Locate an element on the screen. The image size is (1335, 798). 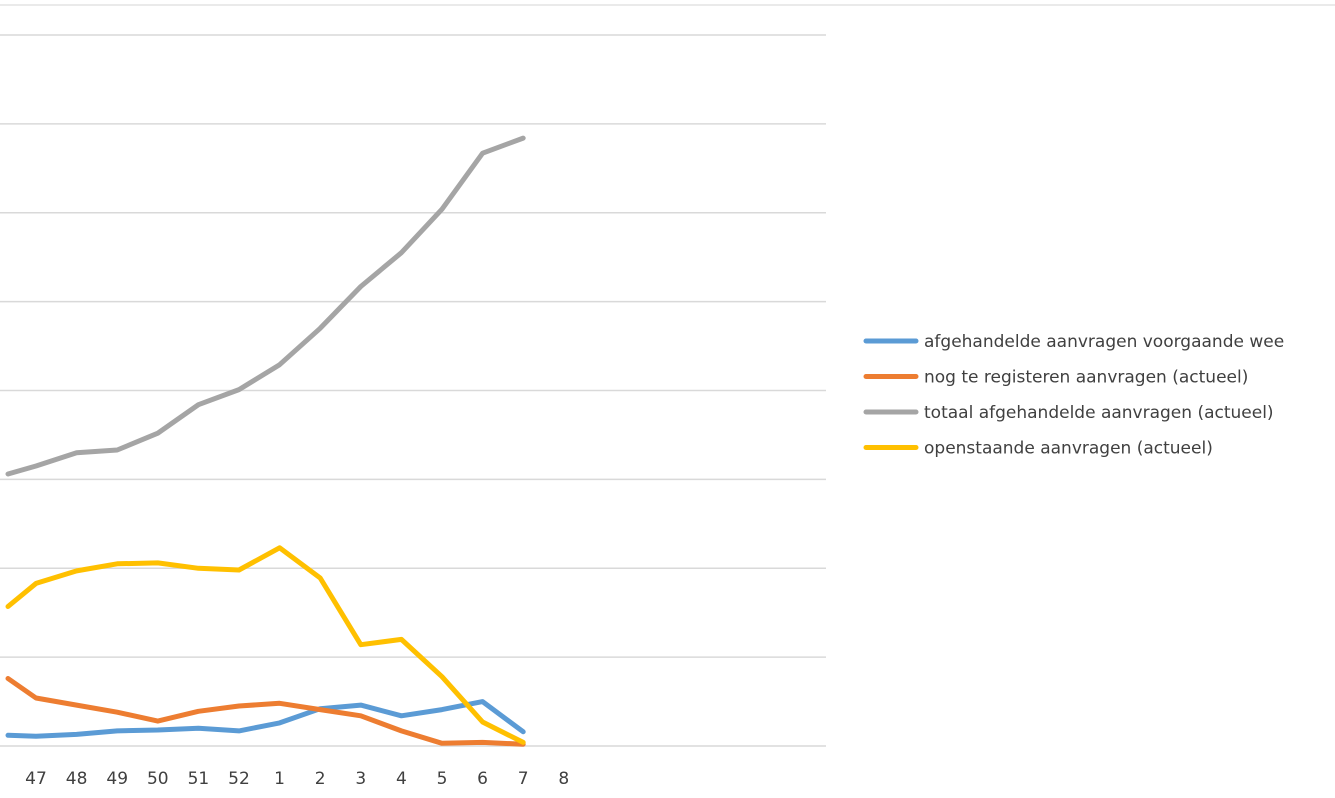
x-tick-label: 1 is located at coordinates (279, 779).